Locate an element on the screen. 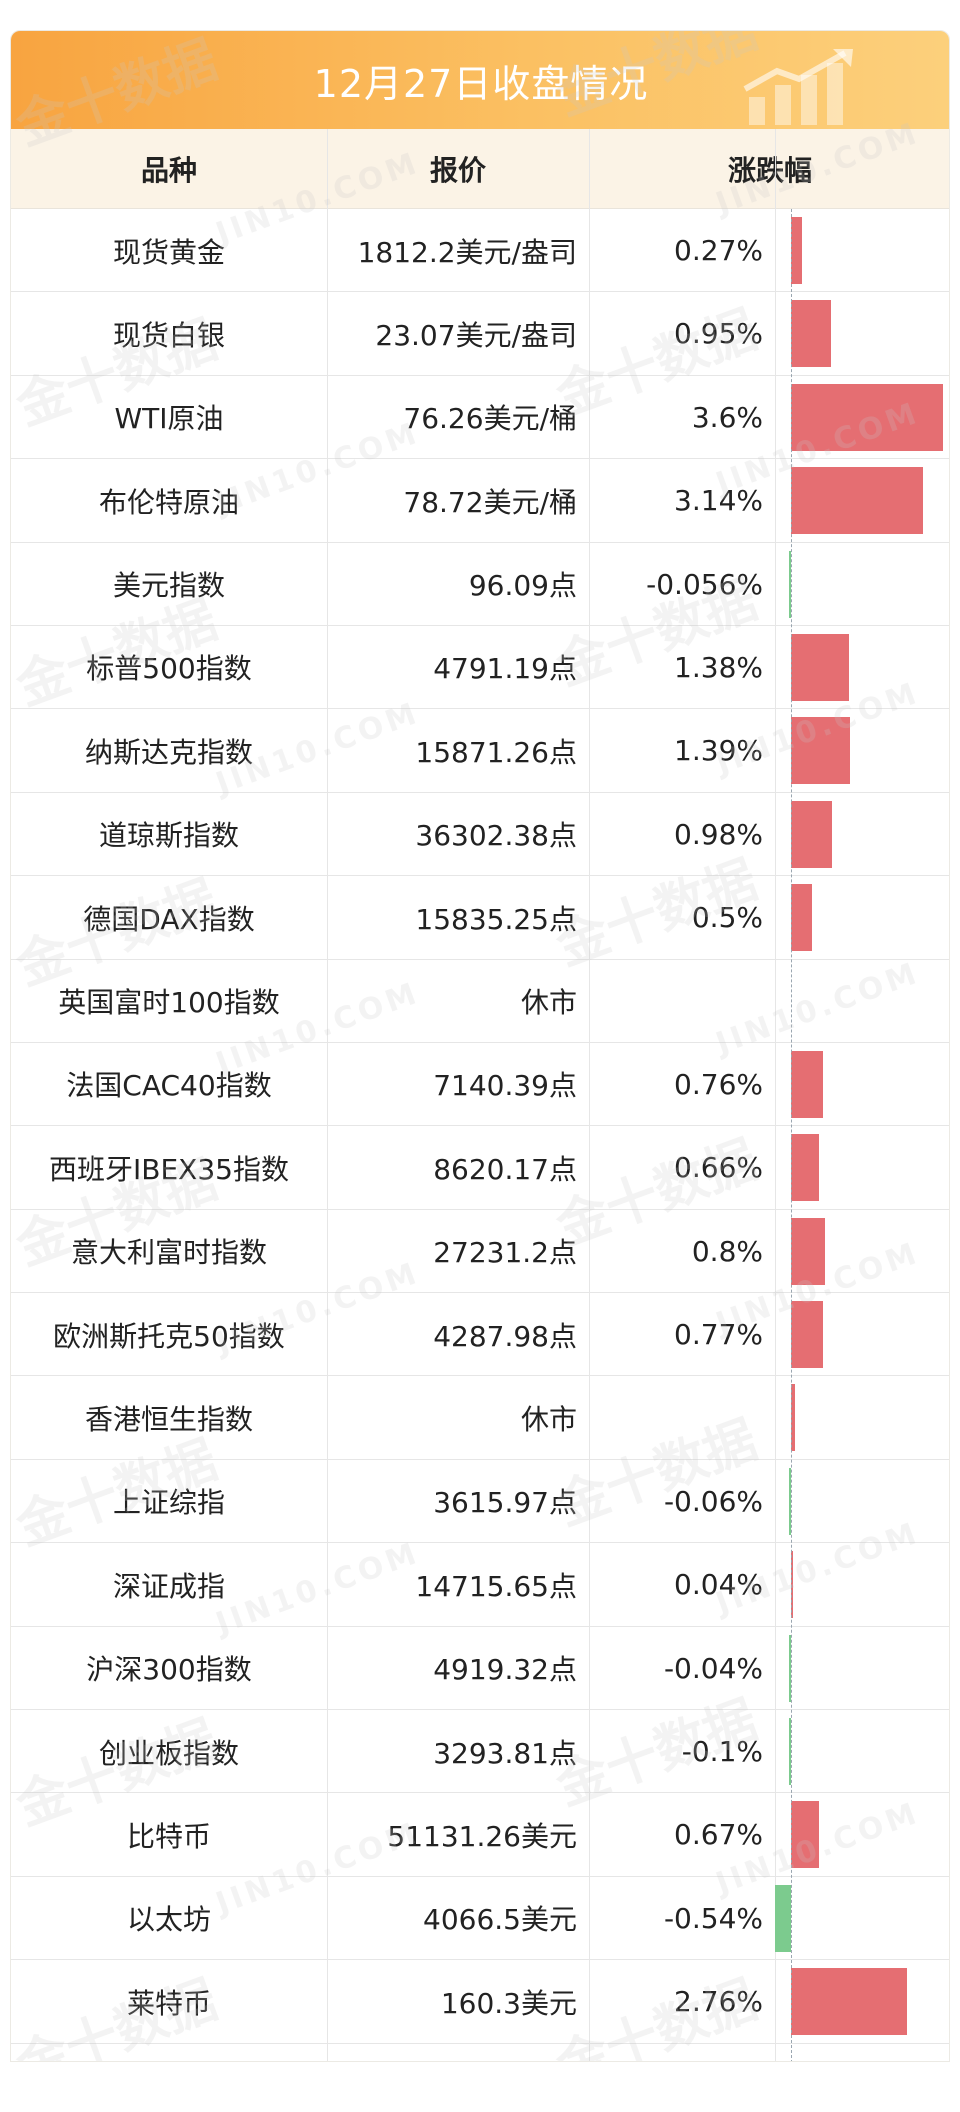 This screenshot has width=960, height=2112. instrument-change: -0.54% is located at coordinates (713, 1918).